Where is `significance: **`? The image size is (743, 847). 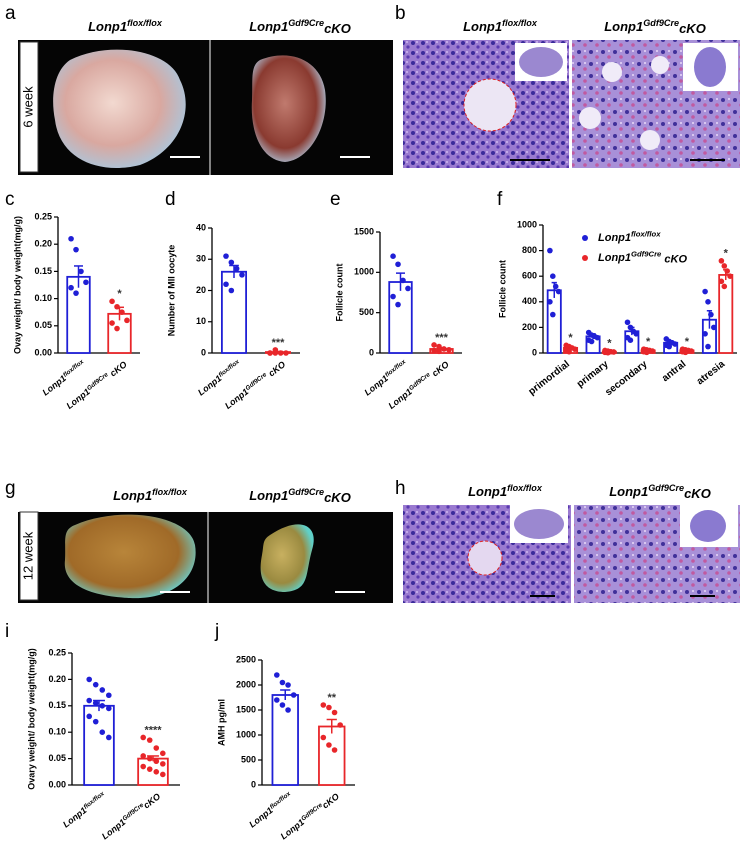 significance: ** is located at coordinates (331, 698).